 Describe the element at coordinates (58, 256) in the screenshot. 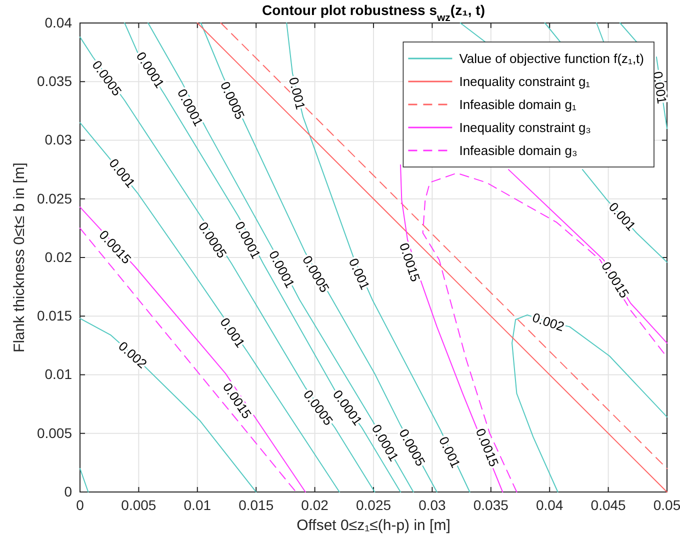

I see `y-tick-label: 0.02` at that location.